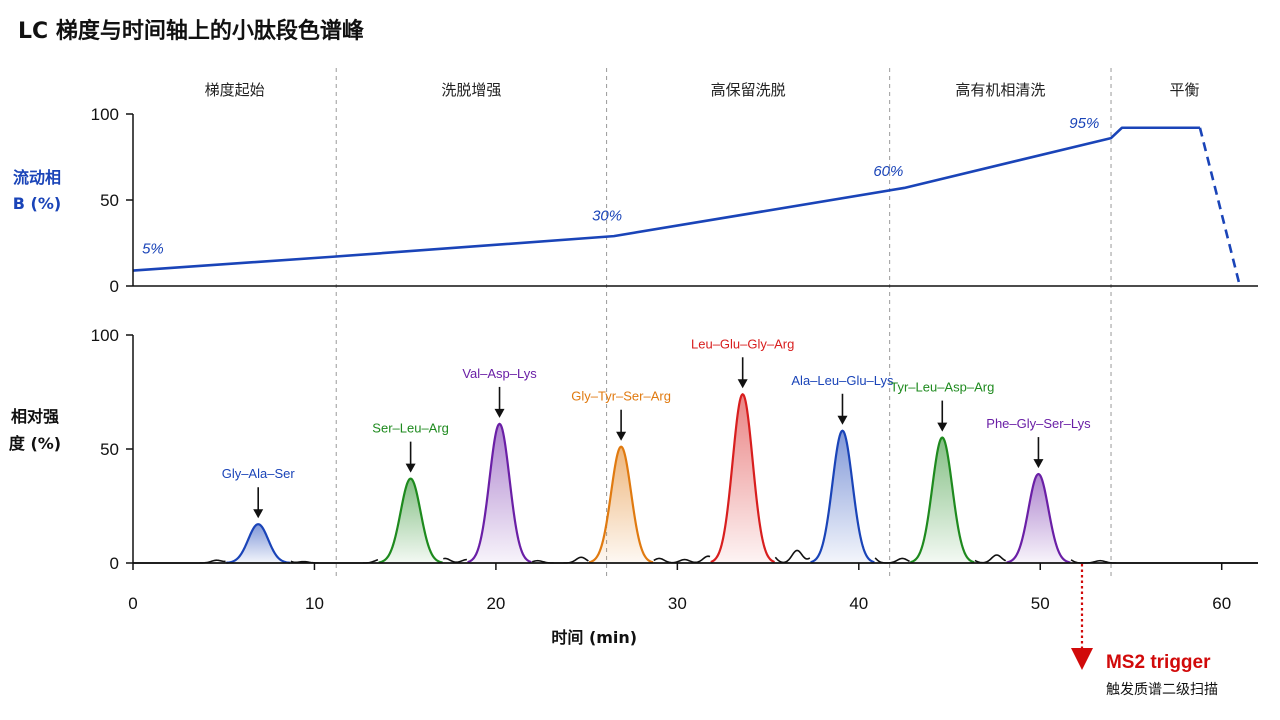 This screenshot has width=1280, height=720. I want to click on gradient-reequilibration-line, so click(1220, 207).